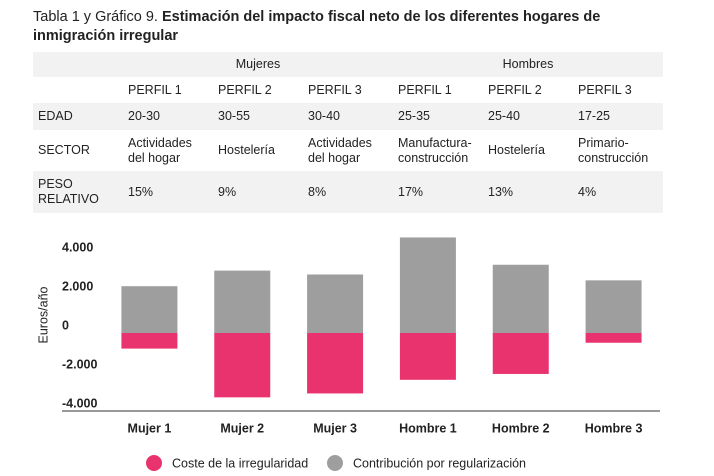 The image size is (714, 476). Describe the element at coordinates (528, 116) in the screenshot. I see `table-cell: 25-40` at that location.